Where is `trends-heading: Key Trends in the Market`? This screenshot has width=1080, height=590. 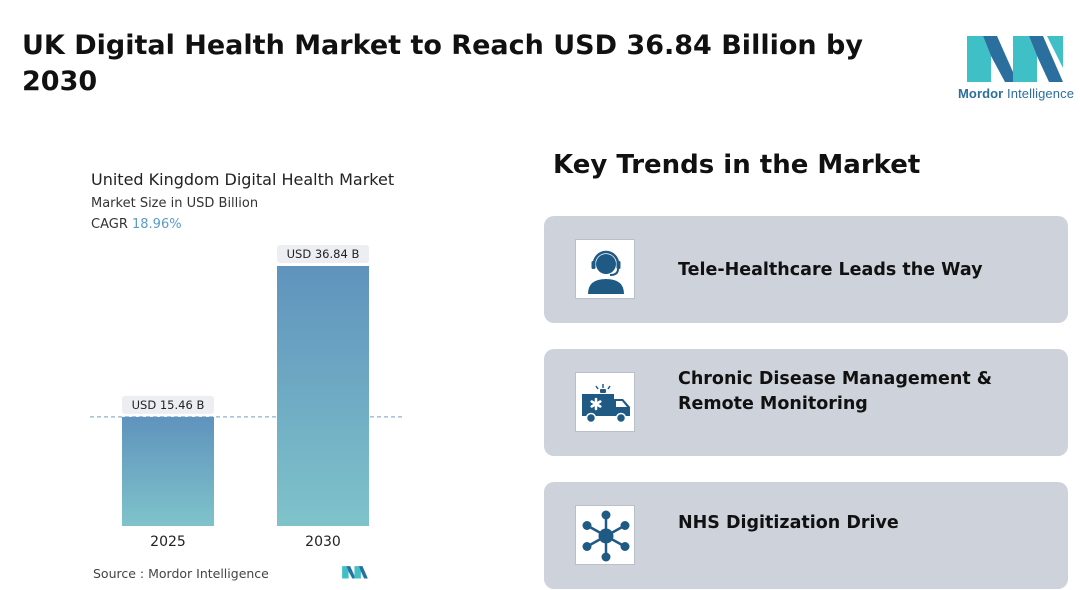
trends-heading: Key Trends in the Market is located at coordinates (737, 165).